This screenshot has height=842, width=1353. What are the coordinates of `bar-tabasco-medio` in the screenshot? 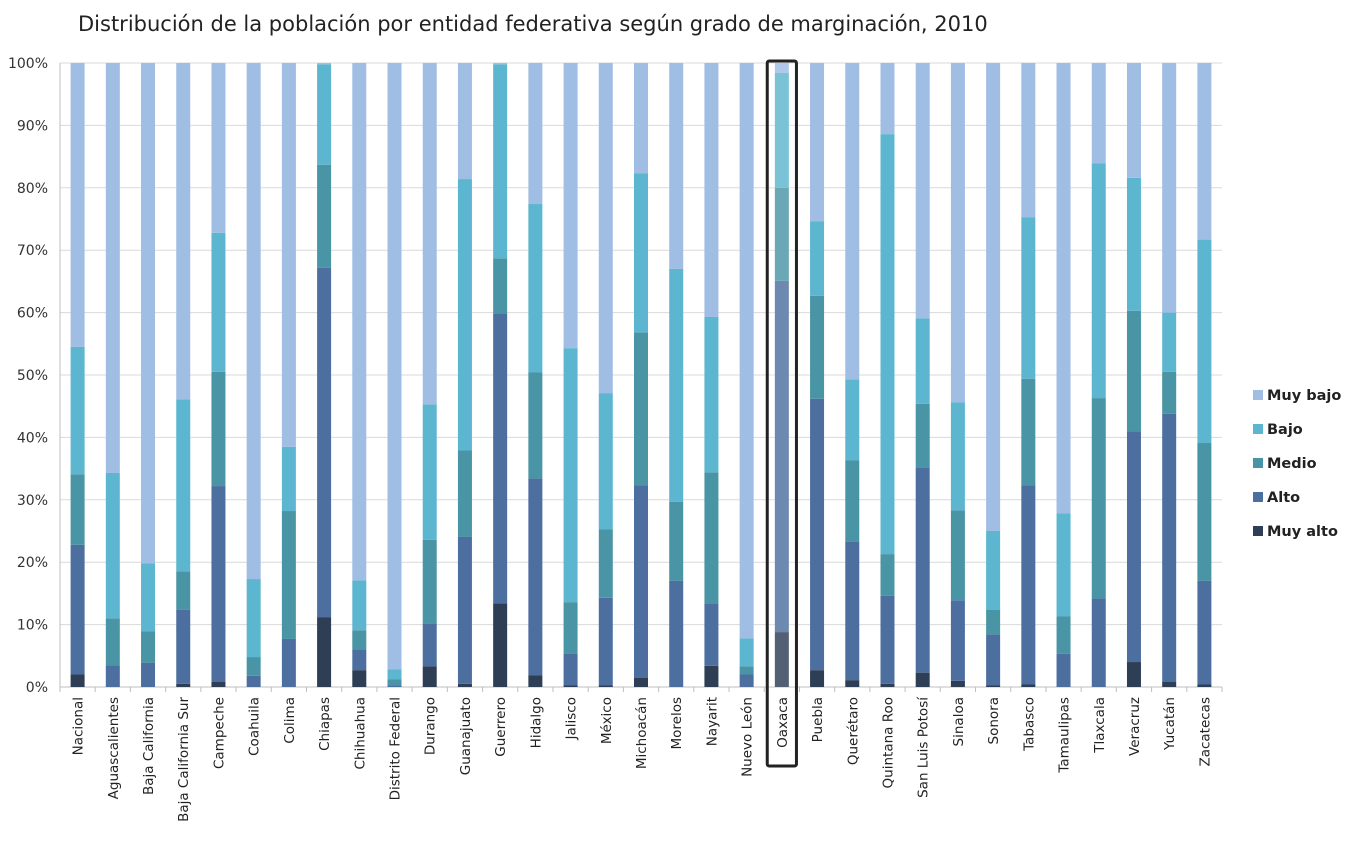 It's located at (1028, 432).